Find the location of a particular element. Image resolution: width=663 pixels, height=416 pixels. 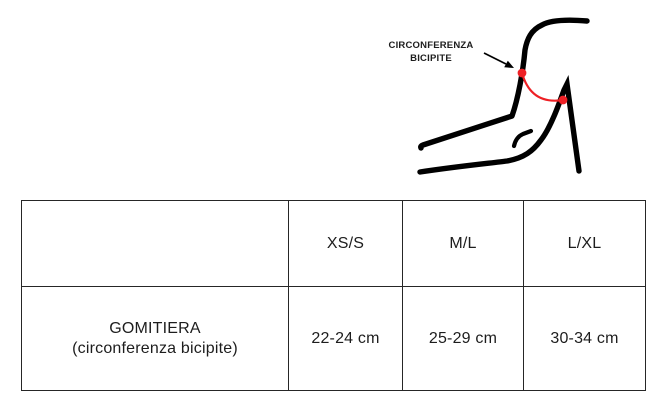

product-name: GOMITIERA is located at coordinates (155, 328).